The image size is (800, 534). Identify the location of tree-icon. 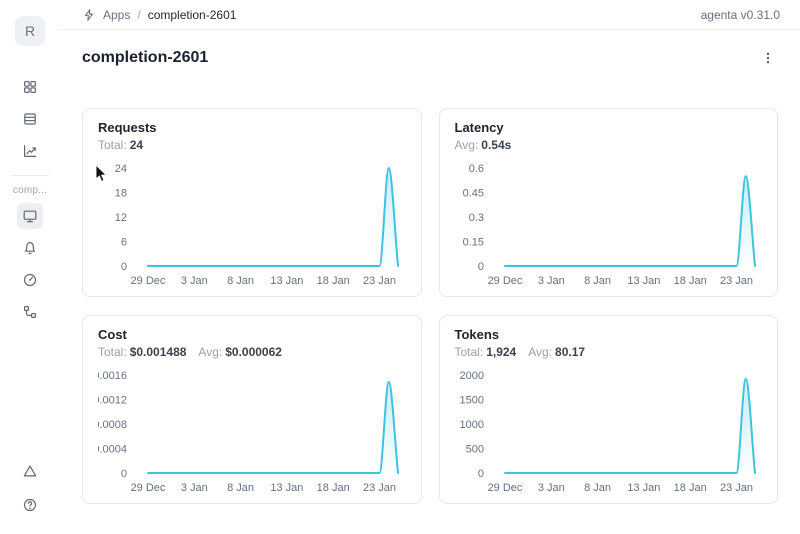
(30, 312).